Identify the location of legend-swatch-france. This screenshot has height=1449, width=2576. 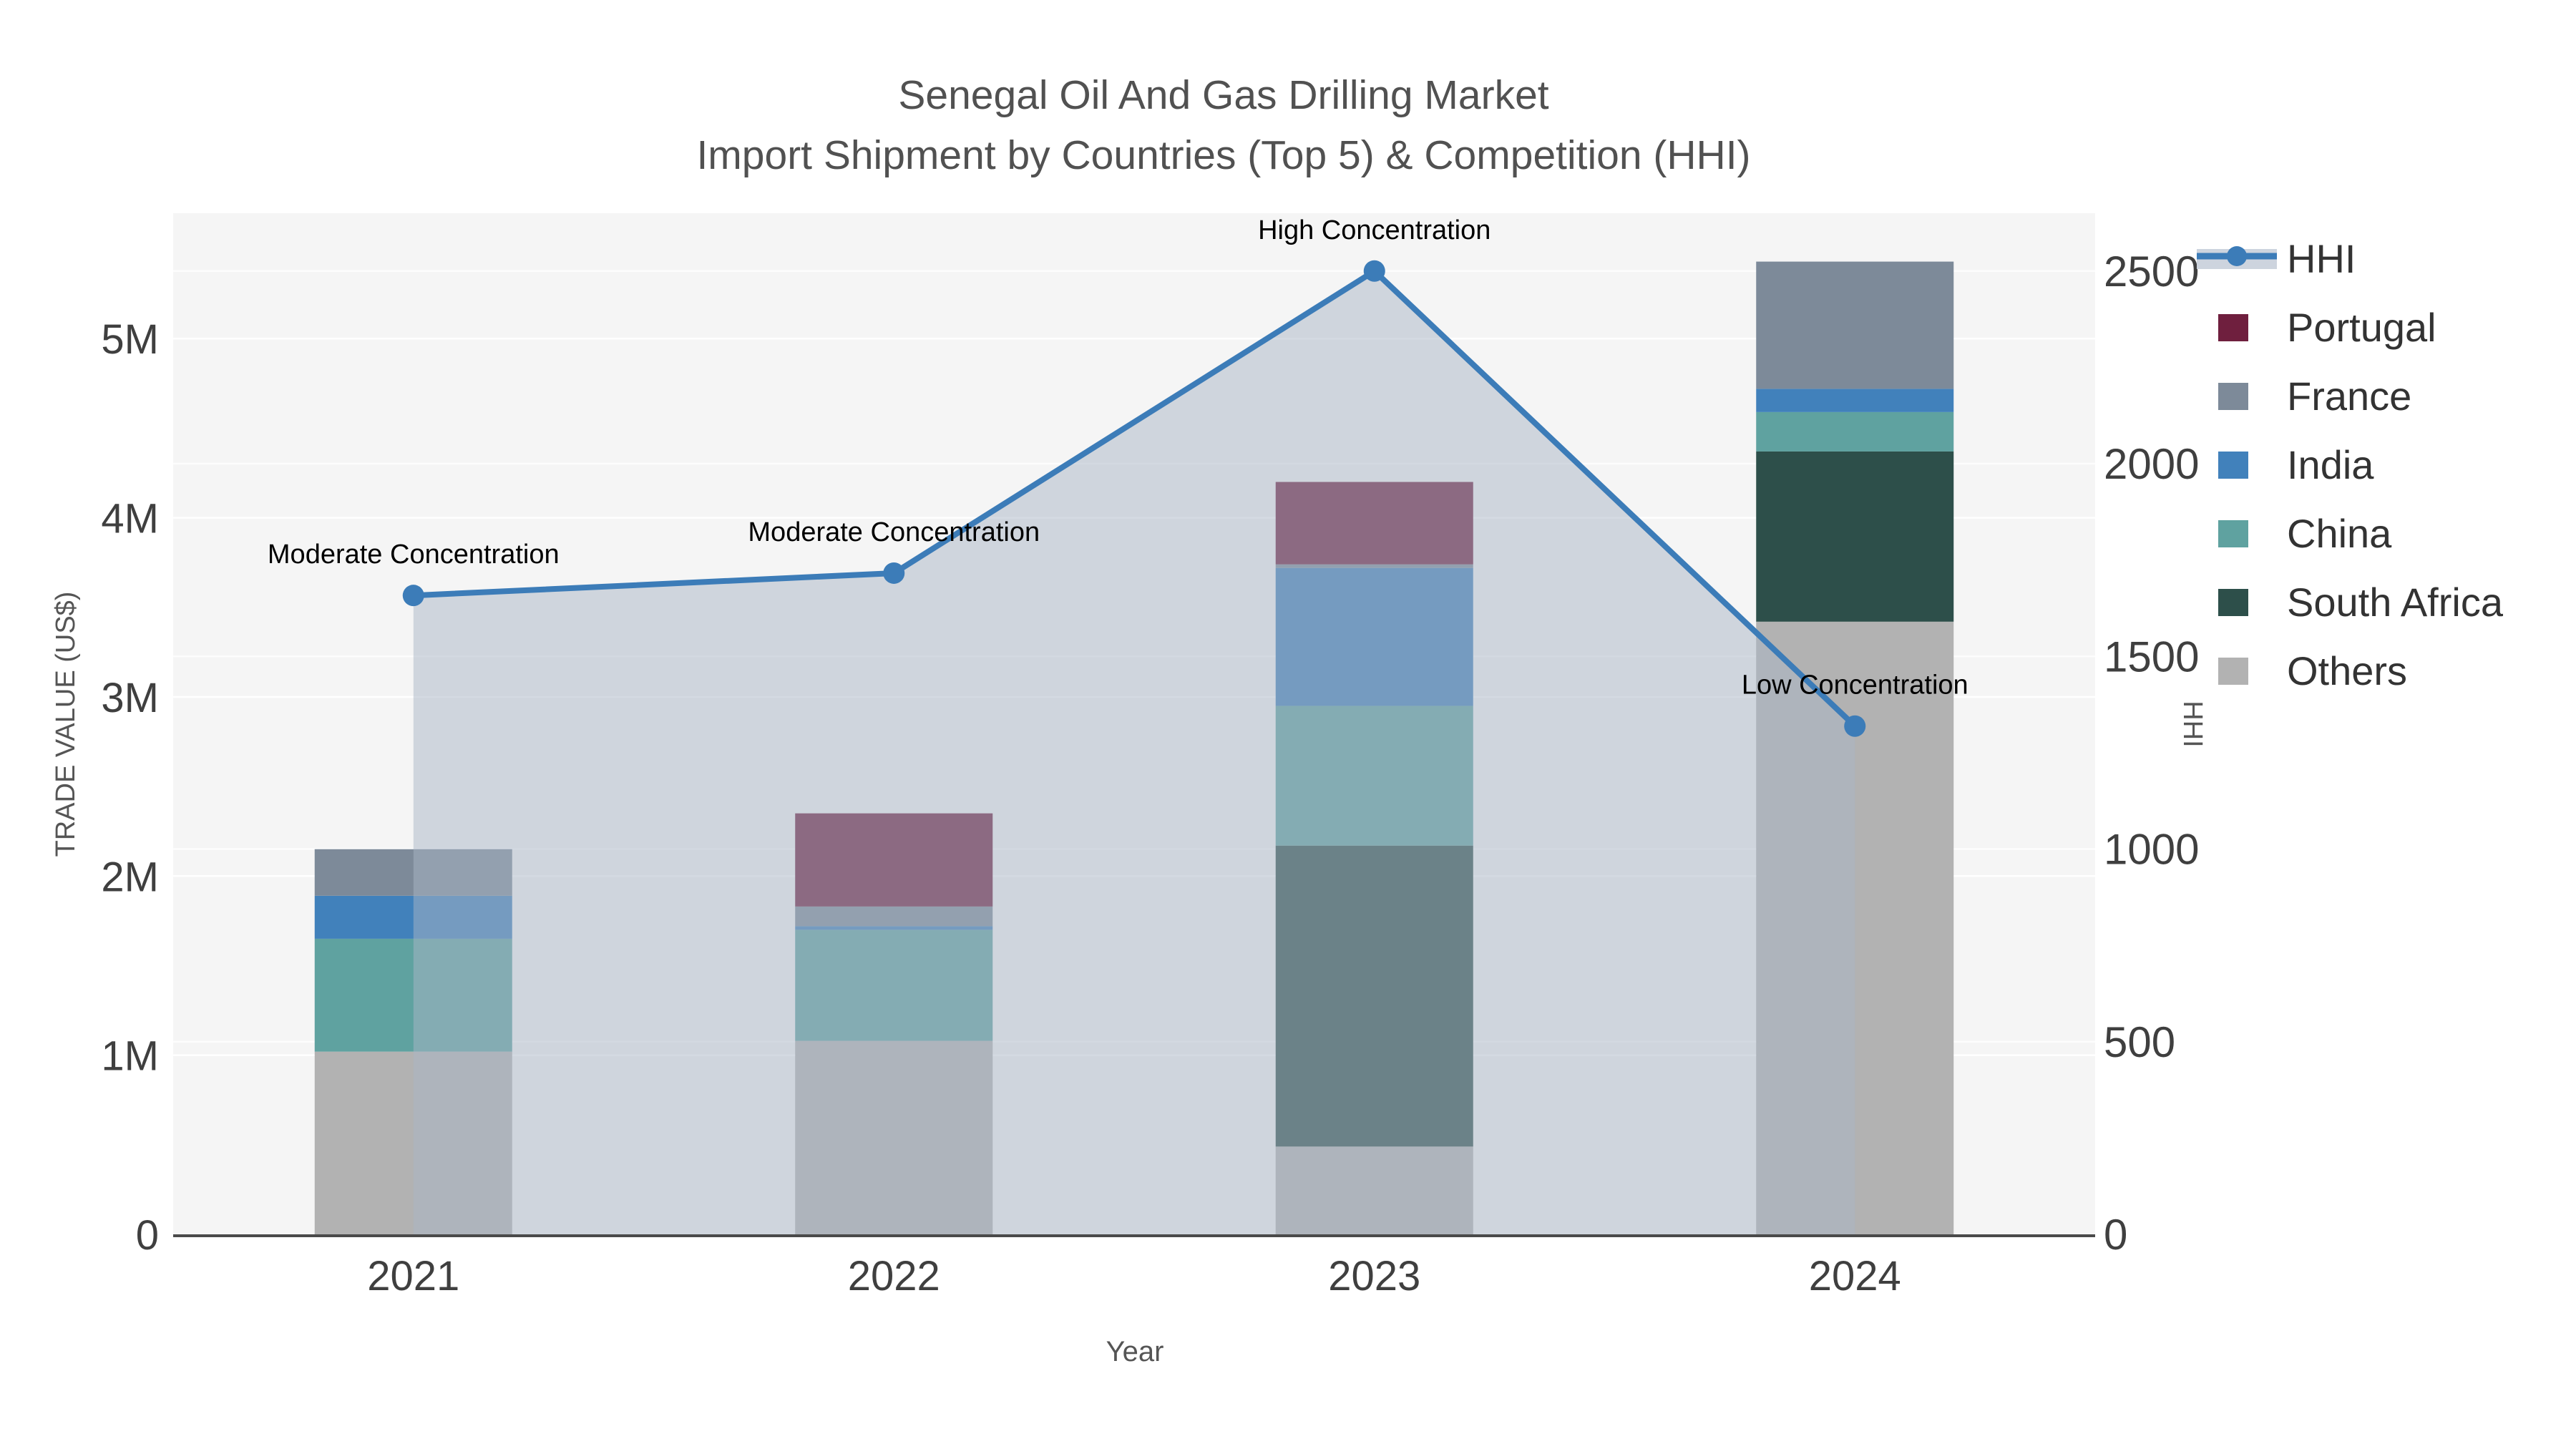
(2233, 396).